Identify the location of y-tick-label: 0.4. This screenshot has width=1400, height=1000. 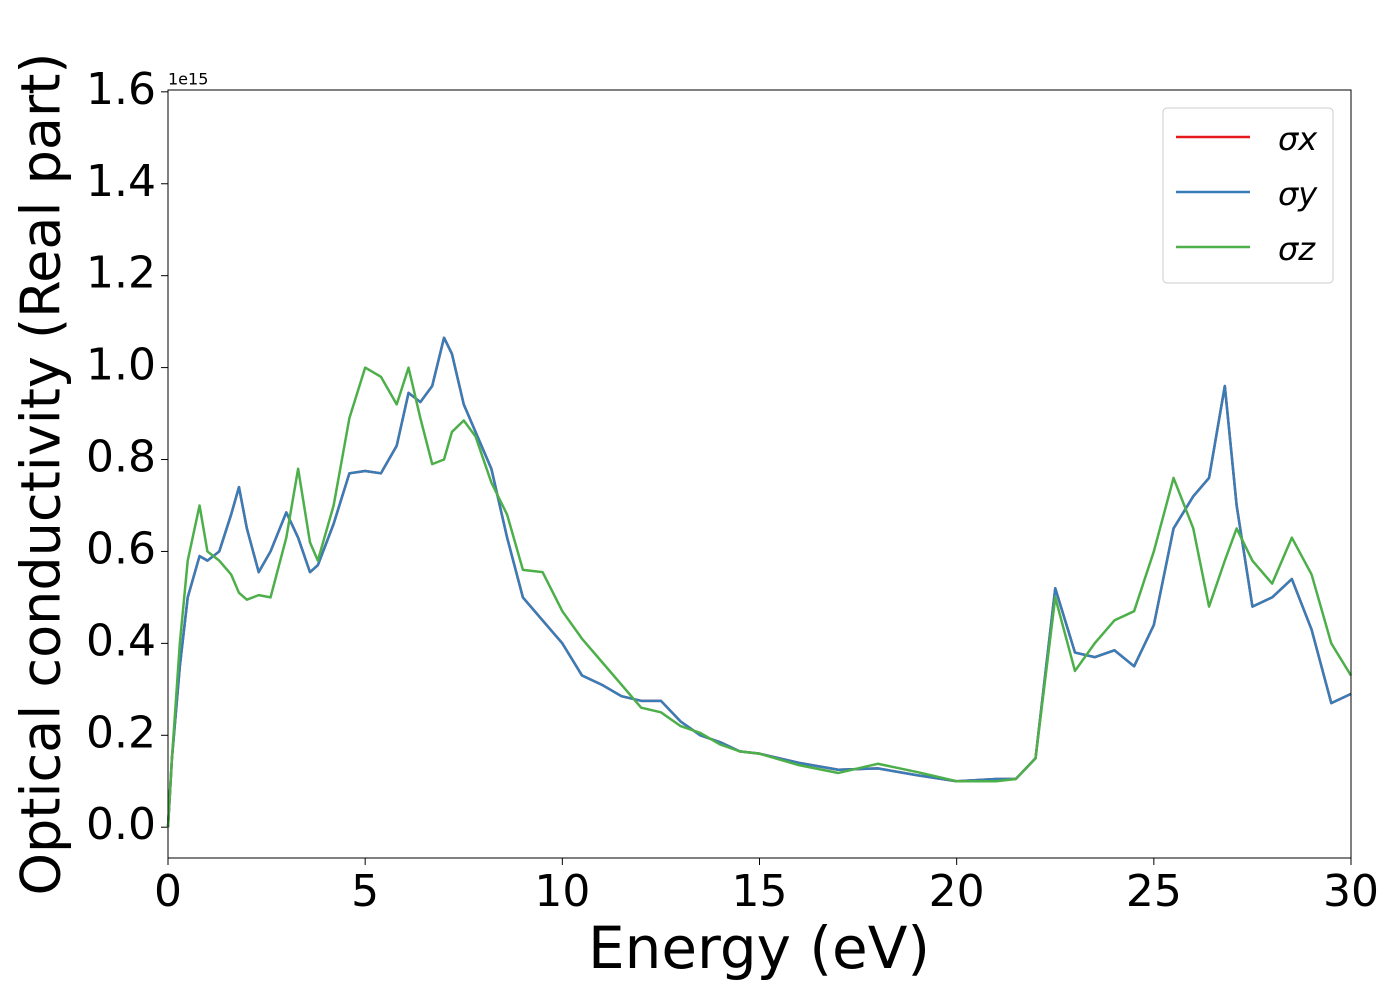
(121, 640).